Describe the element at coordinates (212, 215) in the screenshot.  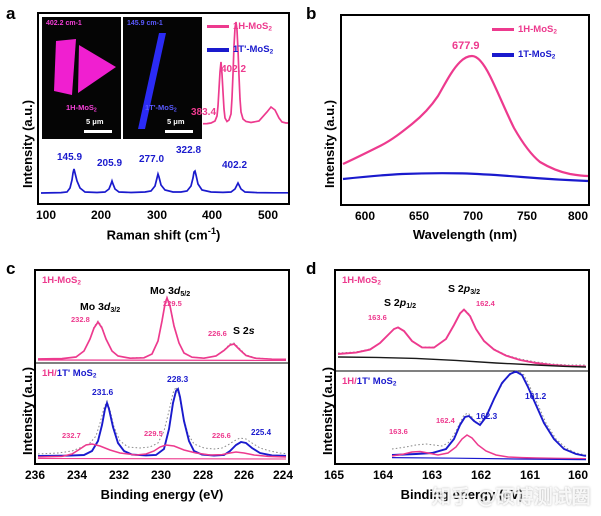
I see `panel-a-xtick-400: 400` at that location.